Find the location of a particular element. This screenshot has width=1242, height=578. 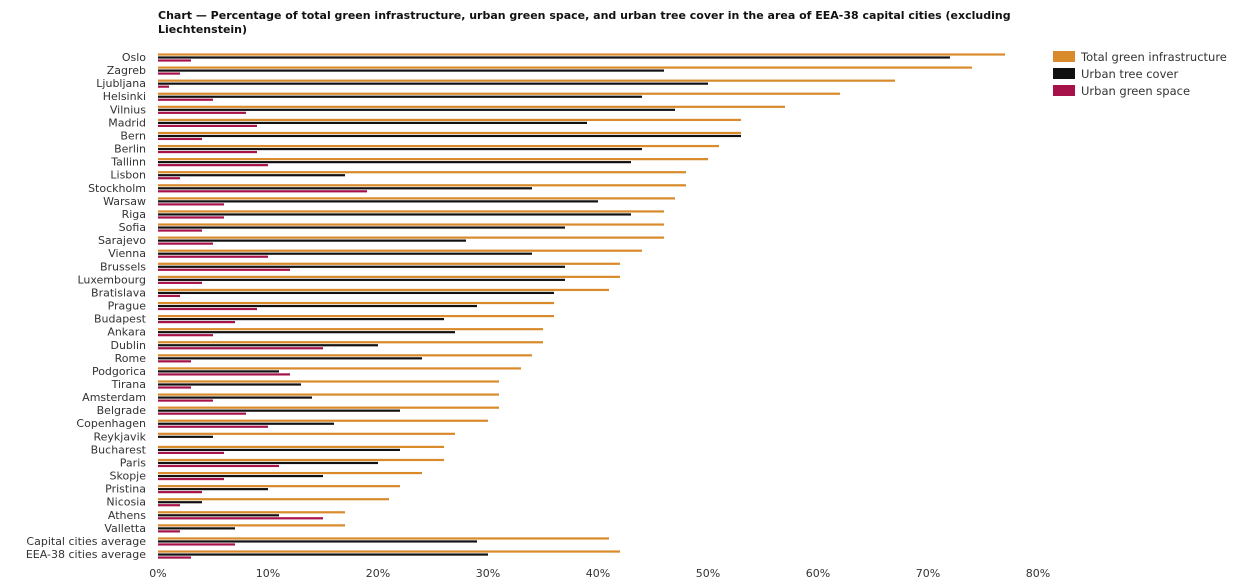

category-label: Valletta is located at coordinates (125, 528).